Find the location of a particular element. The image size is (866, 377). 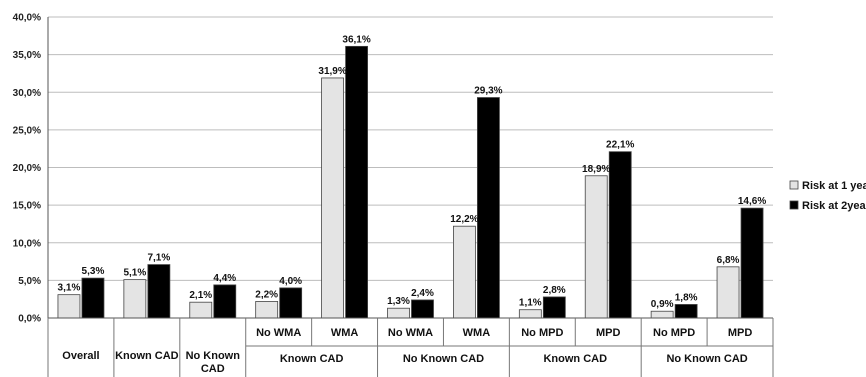

data-label: 36,1% is located at coordinates (356, 39).